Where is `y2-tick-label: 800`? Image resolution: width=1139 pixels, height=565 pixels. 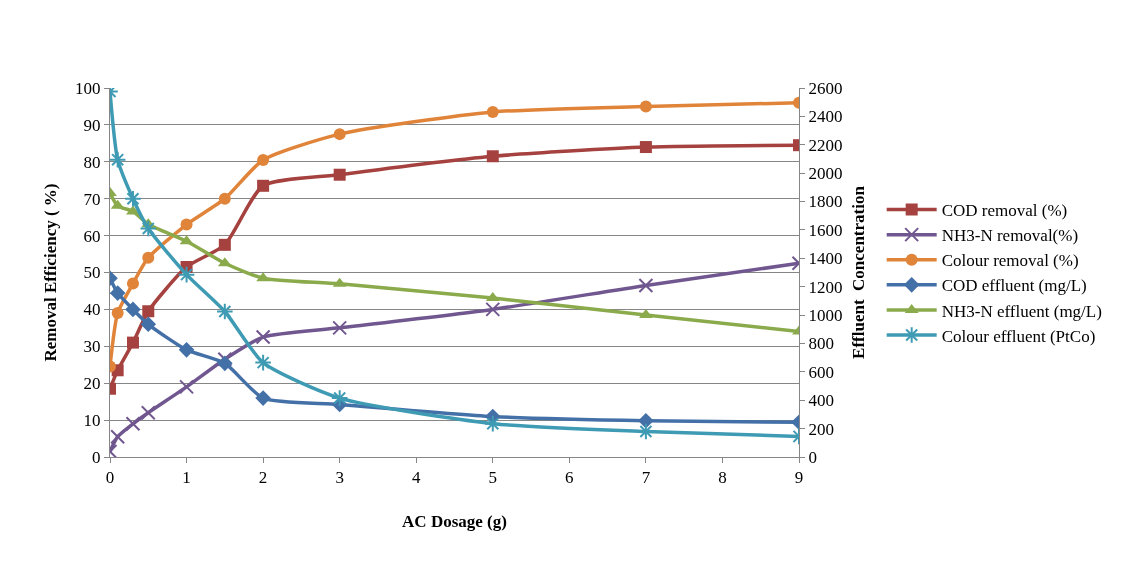 y2-tick-label: 800 is located at coordinates (821, 344).